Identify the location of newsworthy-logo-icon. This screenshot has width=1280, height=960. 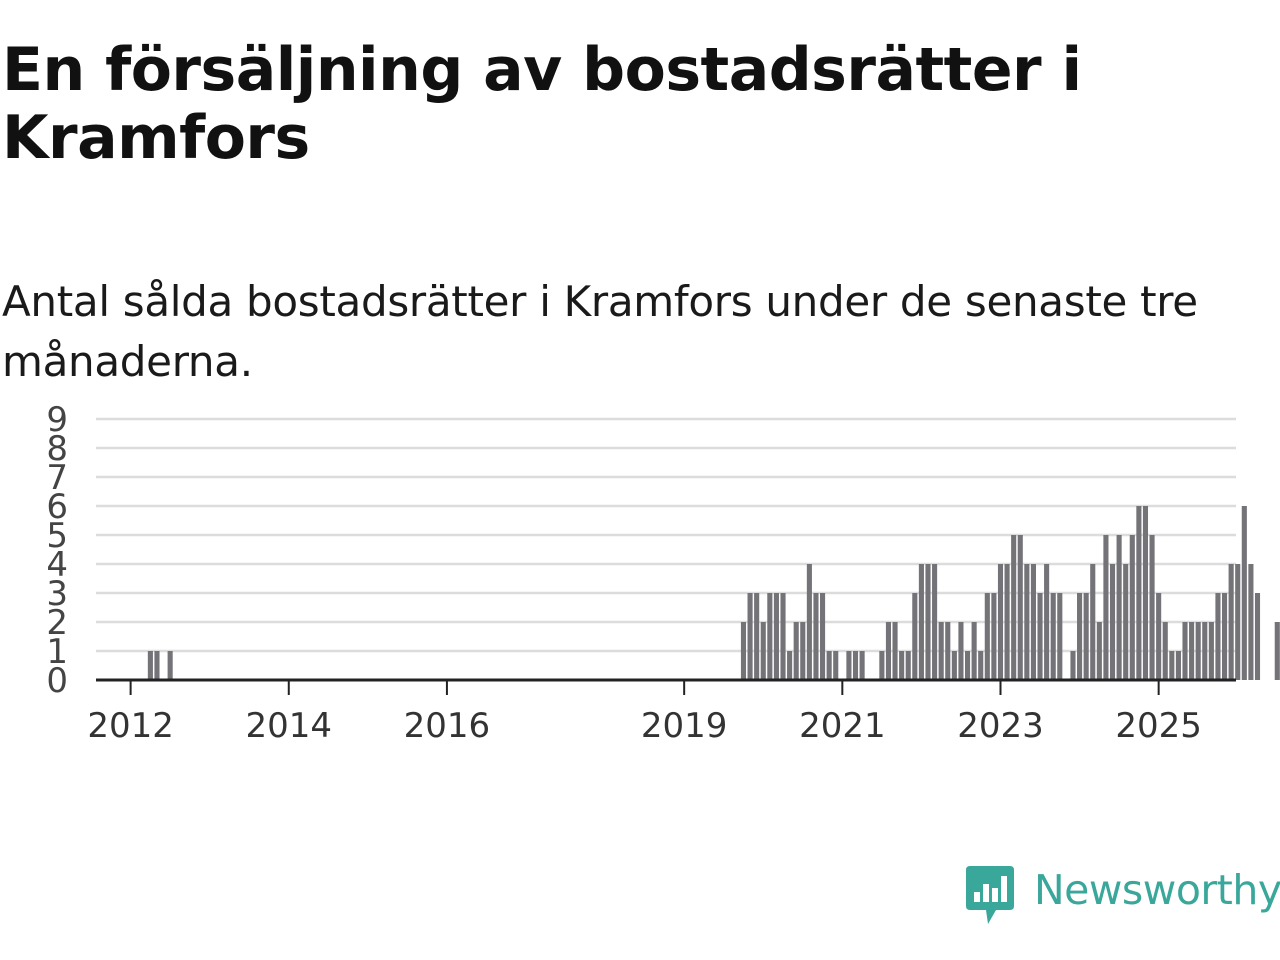
(990, 895).